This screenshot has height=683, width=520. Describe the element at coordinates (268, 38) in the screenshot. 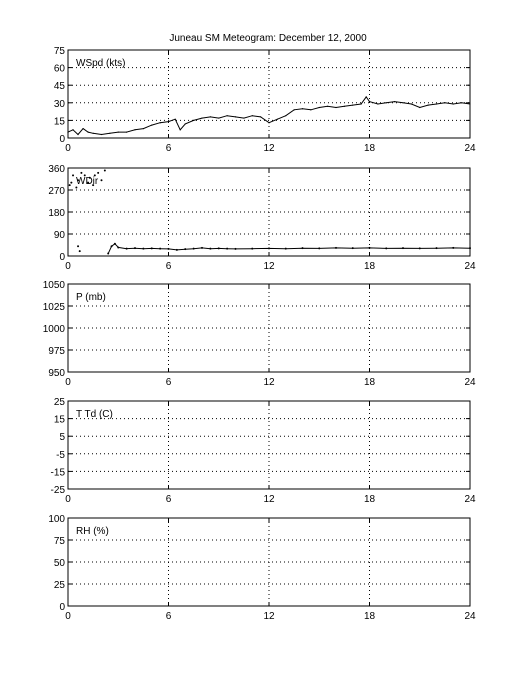

I see `figure-title: Juneau SM Meteogram: December 12, 2000` at that location.